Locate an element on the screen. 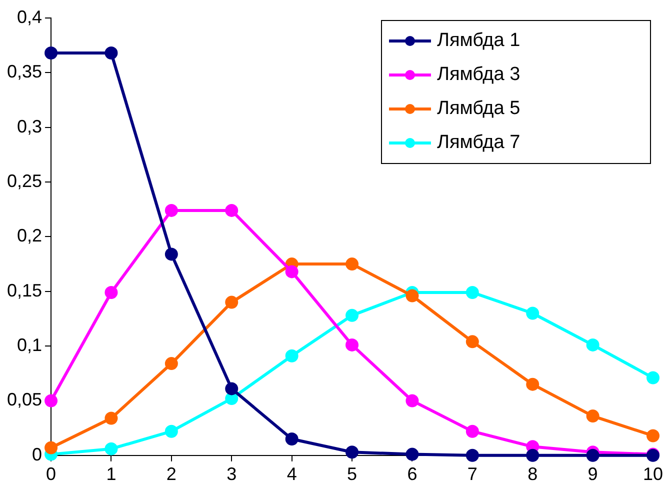 The width and height of the screenshot is (667, 493). y-tick-label: 0,35 is located at coordinates (24, 72).